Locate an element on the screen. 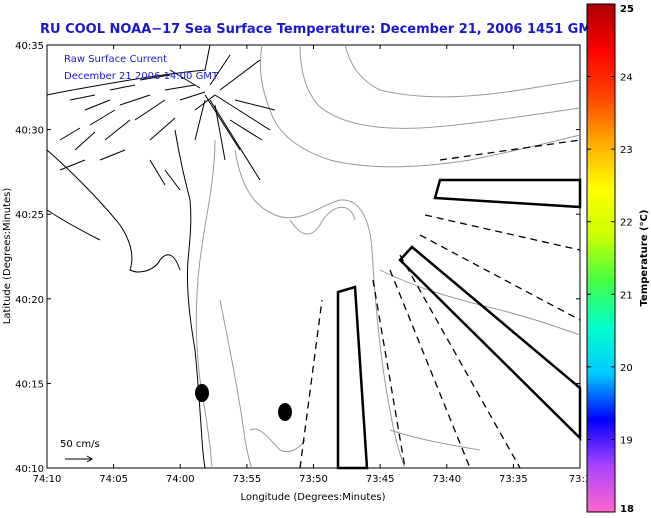  colorbar-tick-label: 25 is located at coordinates (627, 9).